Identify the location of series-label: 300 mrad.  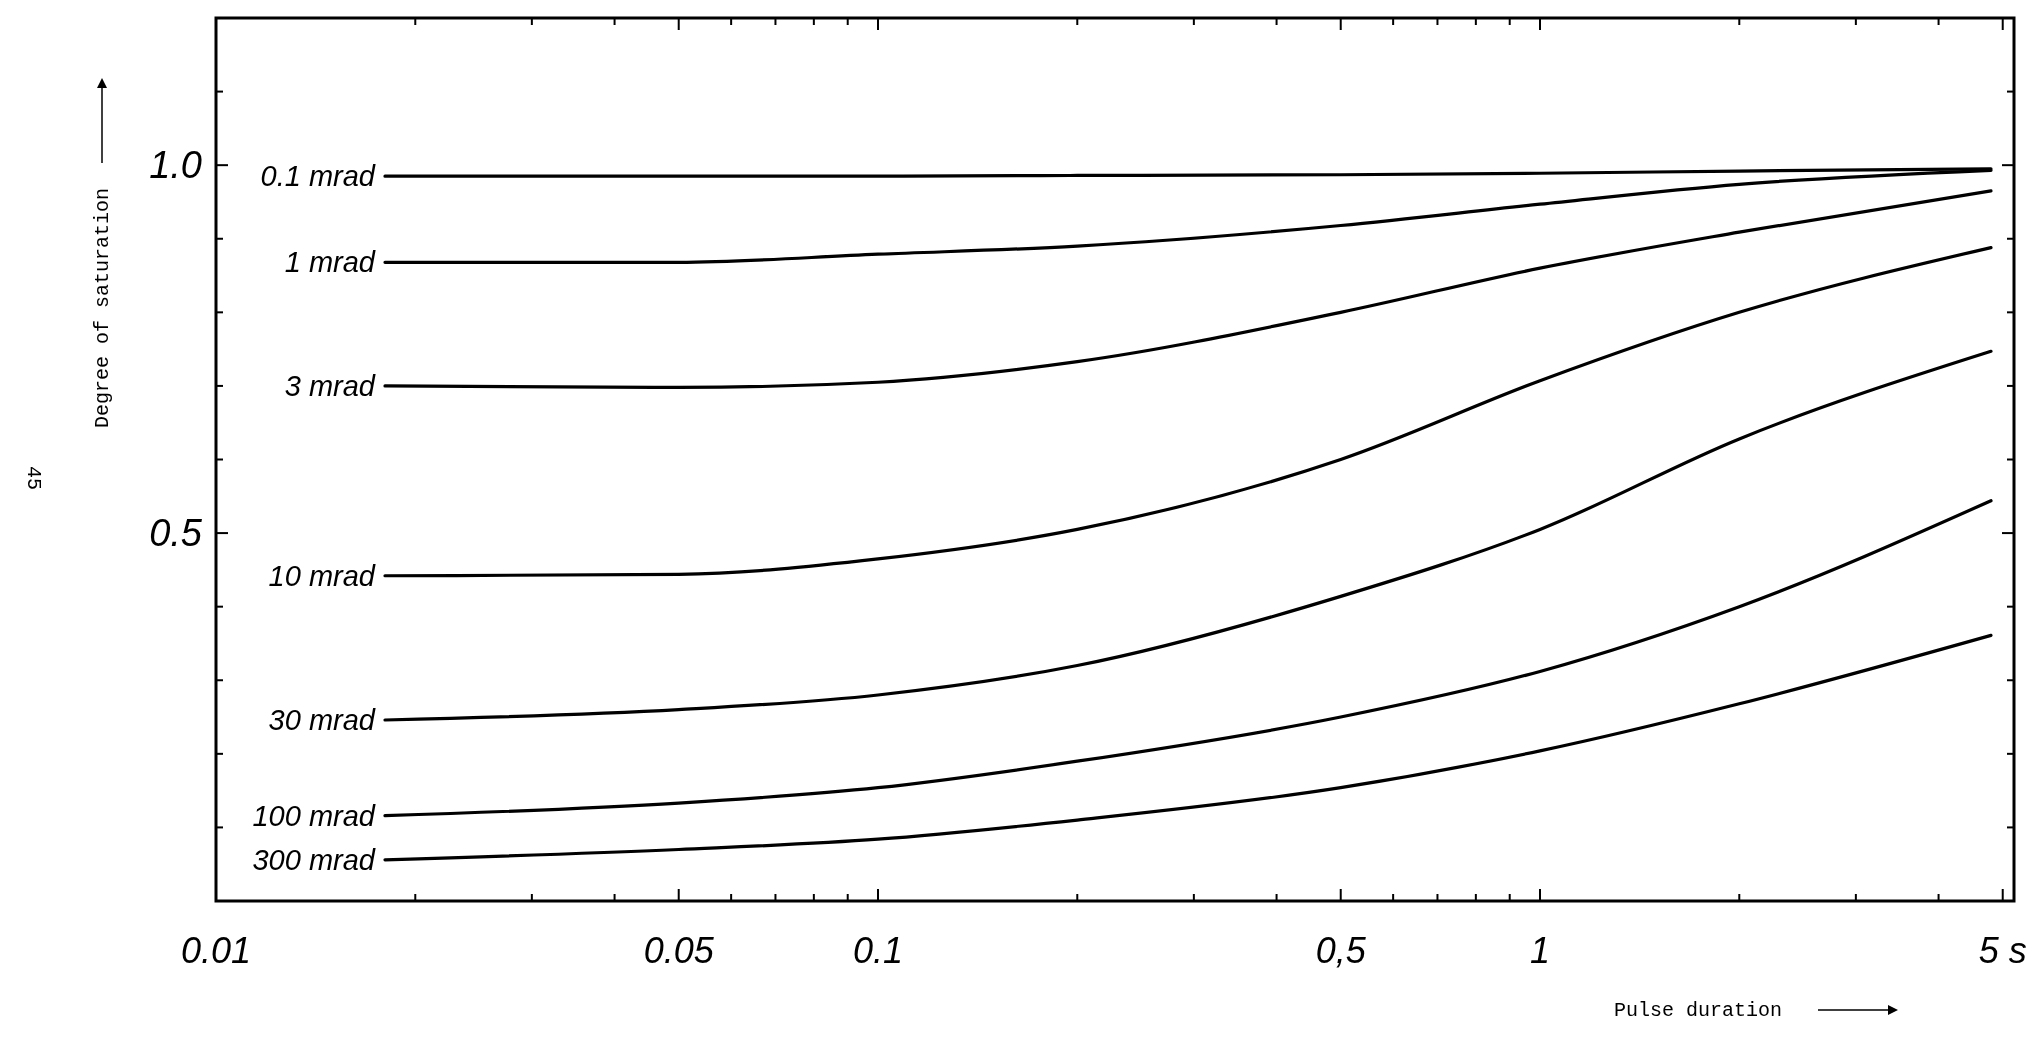
(314, 859).